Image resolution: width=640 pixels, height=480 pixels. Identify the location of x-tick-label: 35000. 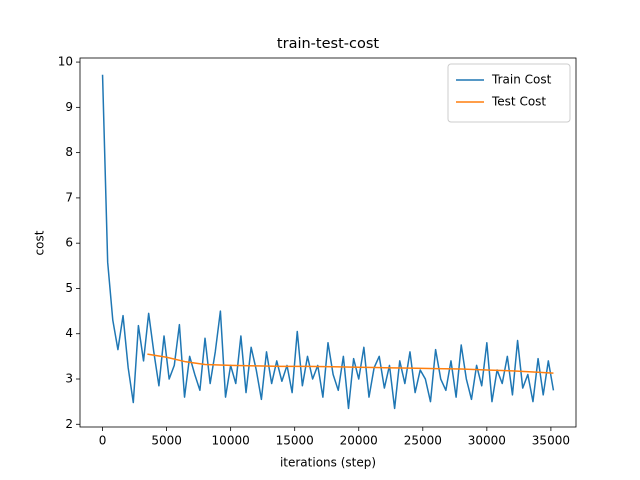
(551, 441).